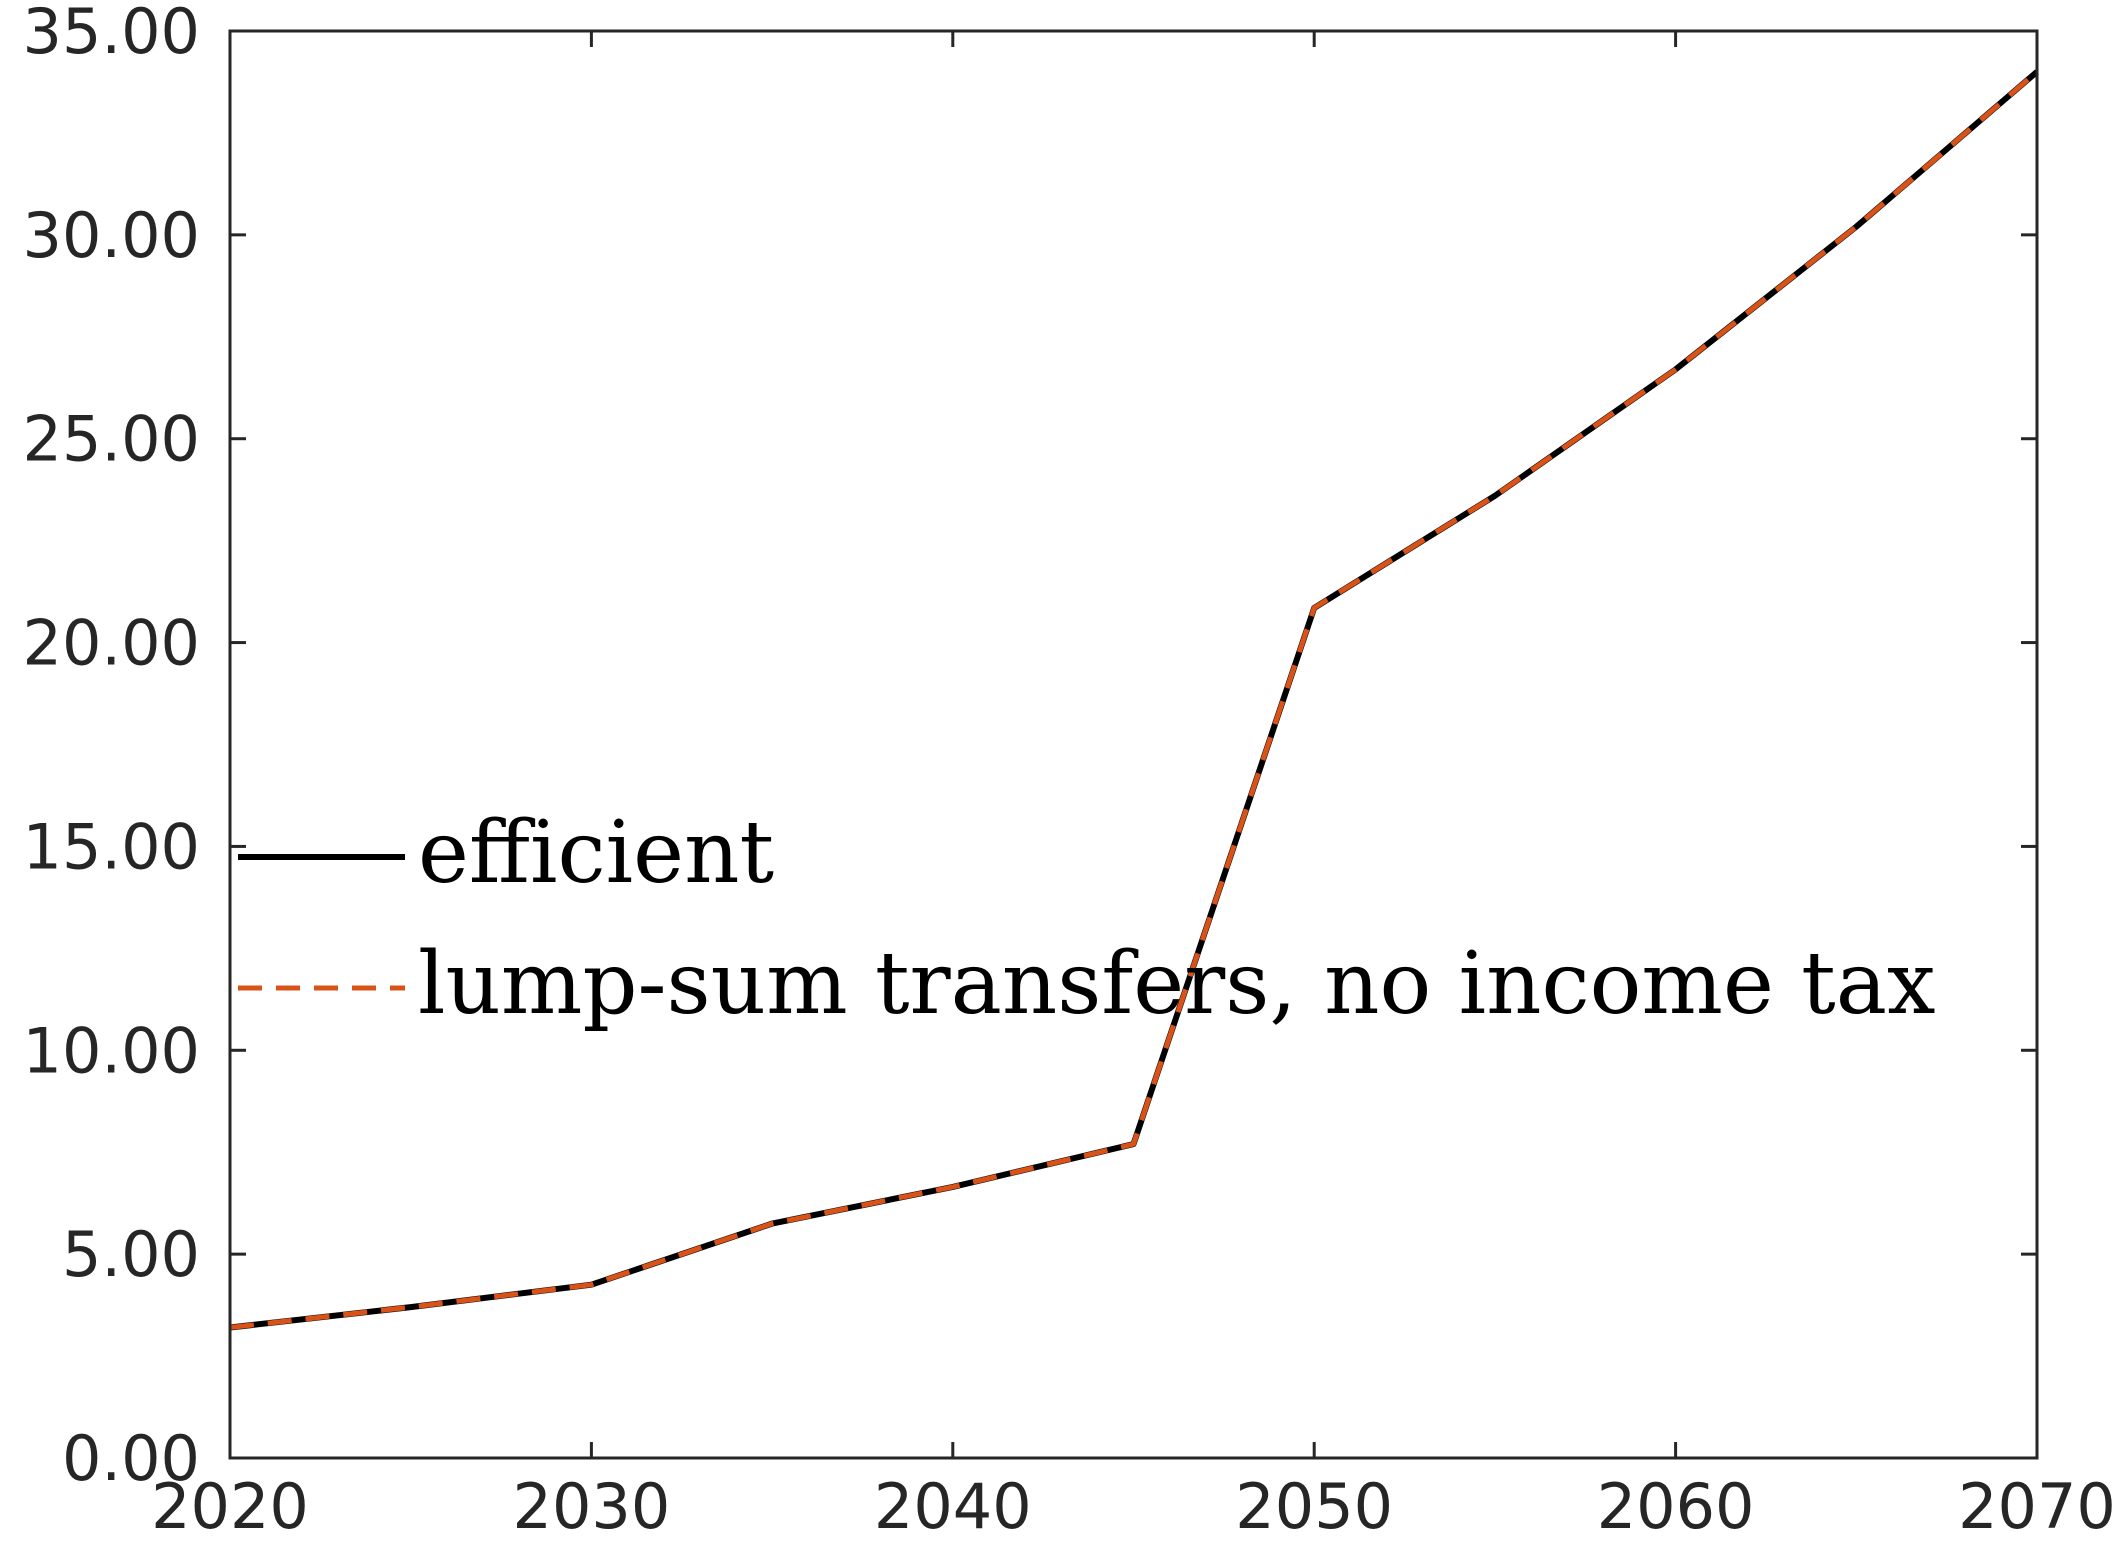 The width and height of the screenshot is (2127, 1554). I want to click on x-tick-label: 2070, so click(2037, 1506).